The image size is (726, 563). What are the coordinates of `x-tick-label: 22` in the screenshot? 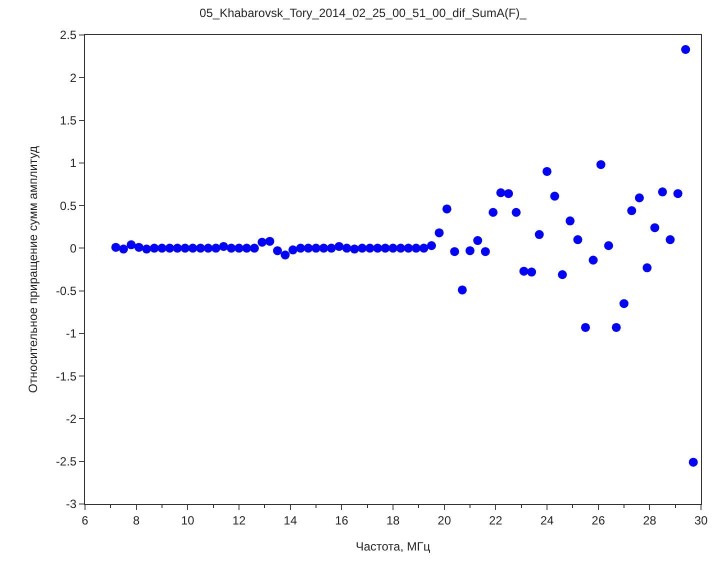 It's located at (495, 520).